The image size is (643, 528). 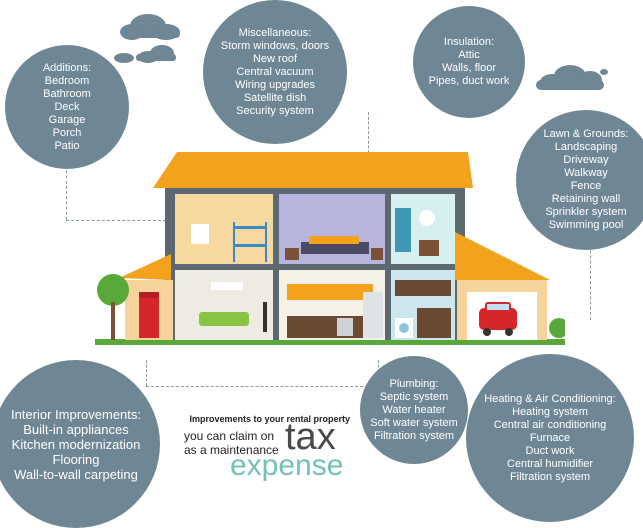 What do you see at coordinates (76, 474) in the screenshot?
I see `interior-item: Wall-to-wall carpeting` at bounding box center [76, 474].